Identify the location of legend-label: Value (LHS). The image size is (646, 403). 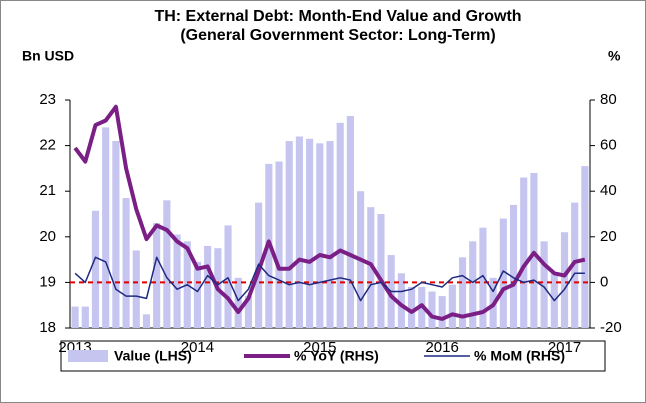
(153, 356).